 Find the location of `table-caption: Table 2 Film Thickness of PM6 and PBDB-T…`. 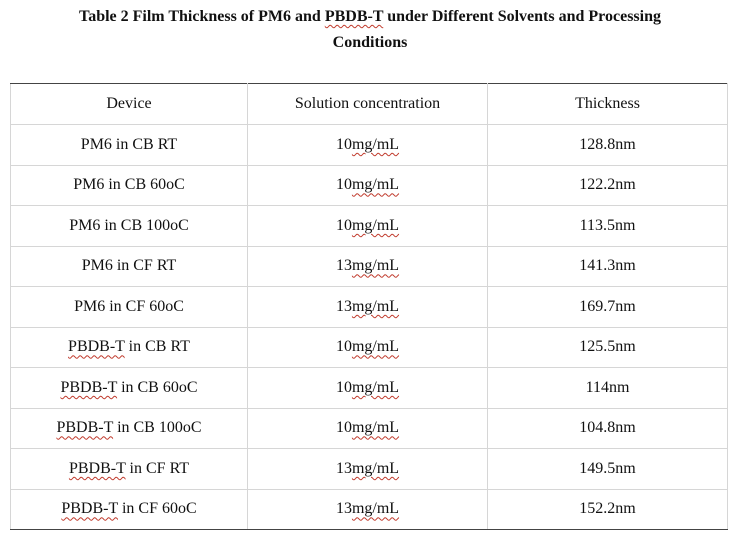

table-caption: Table 2 Film Thickness of PM6 and PBDB-T… is located at coordinates (370, 30).